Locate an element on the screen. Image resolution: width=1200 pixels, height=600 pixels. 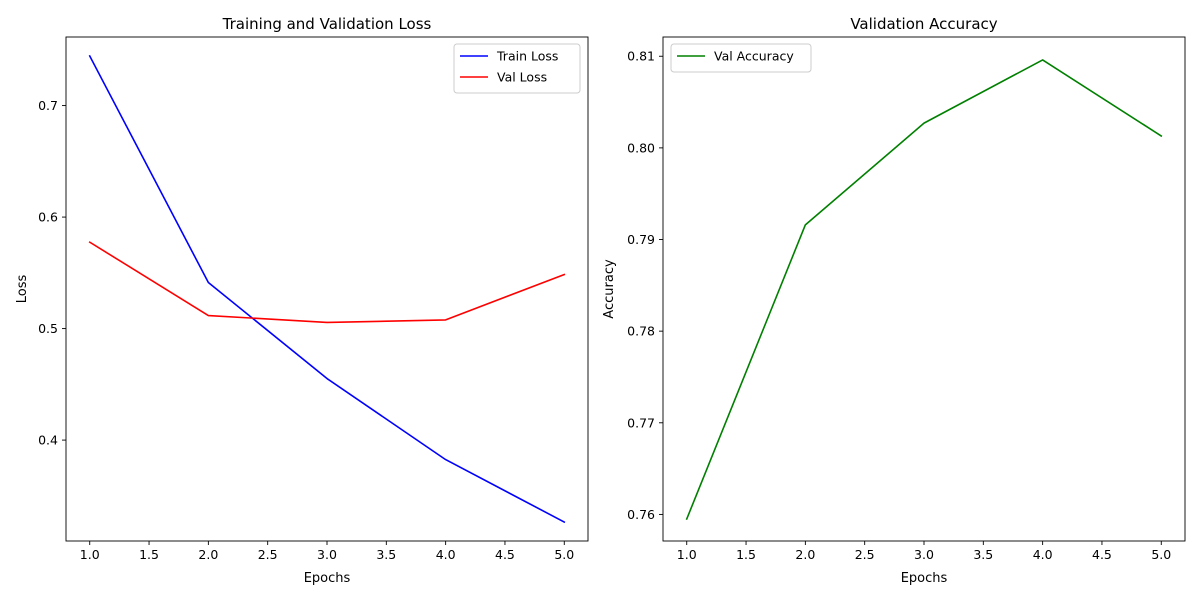
legend-box is located at coordinates (741, 58).